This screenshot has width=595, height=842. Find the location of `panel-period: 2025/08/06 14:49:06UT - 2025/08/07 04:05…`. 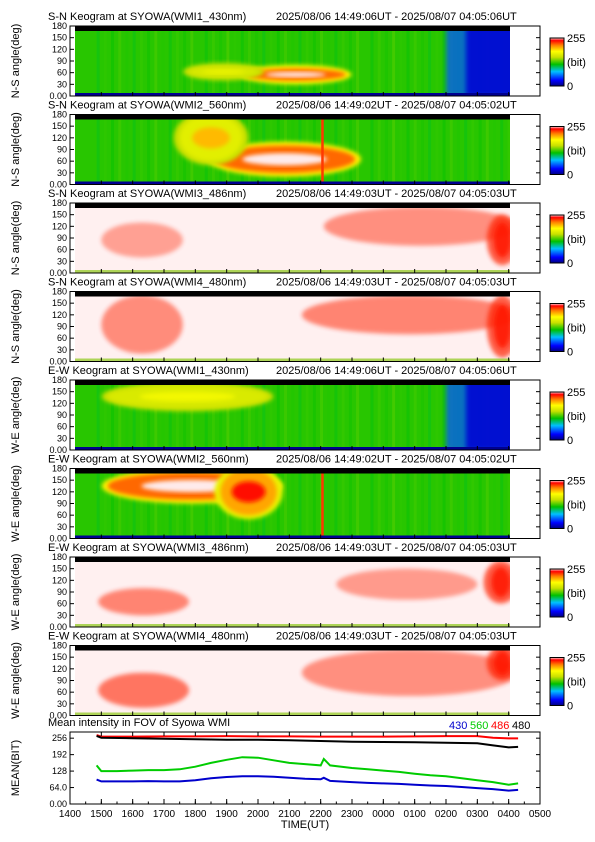

panel-period: 2025/08/06 14:49:06UT - 2025/08/07 04:05… is located at coordinates (396, 17).